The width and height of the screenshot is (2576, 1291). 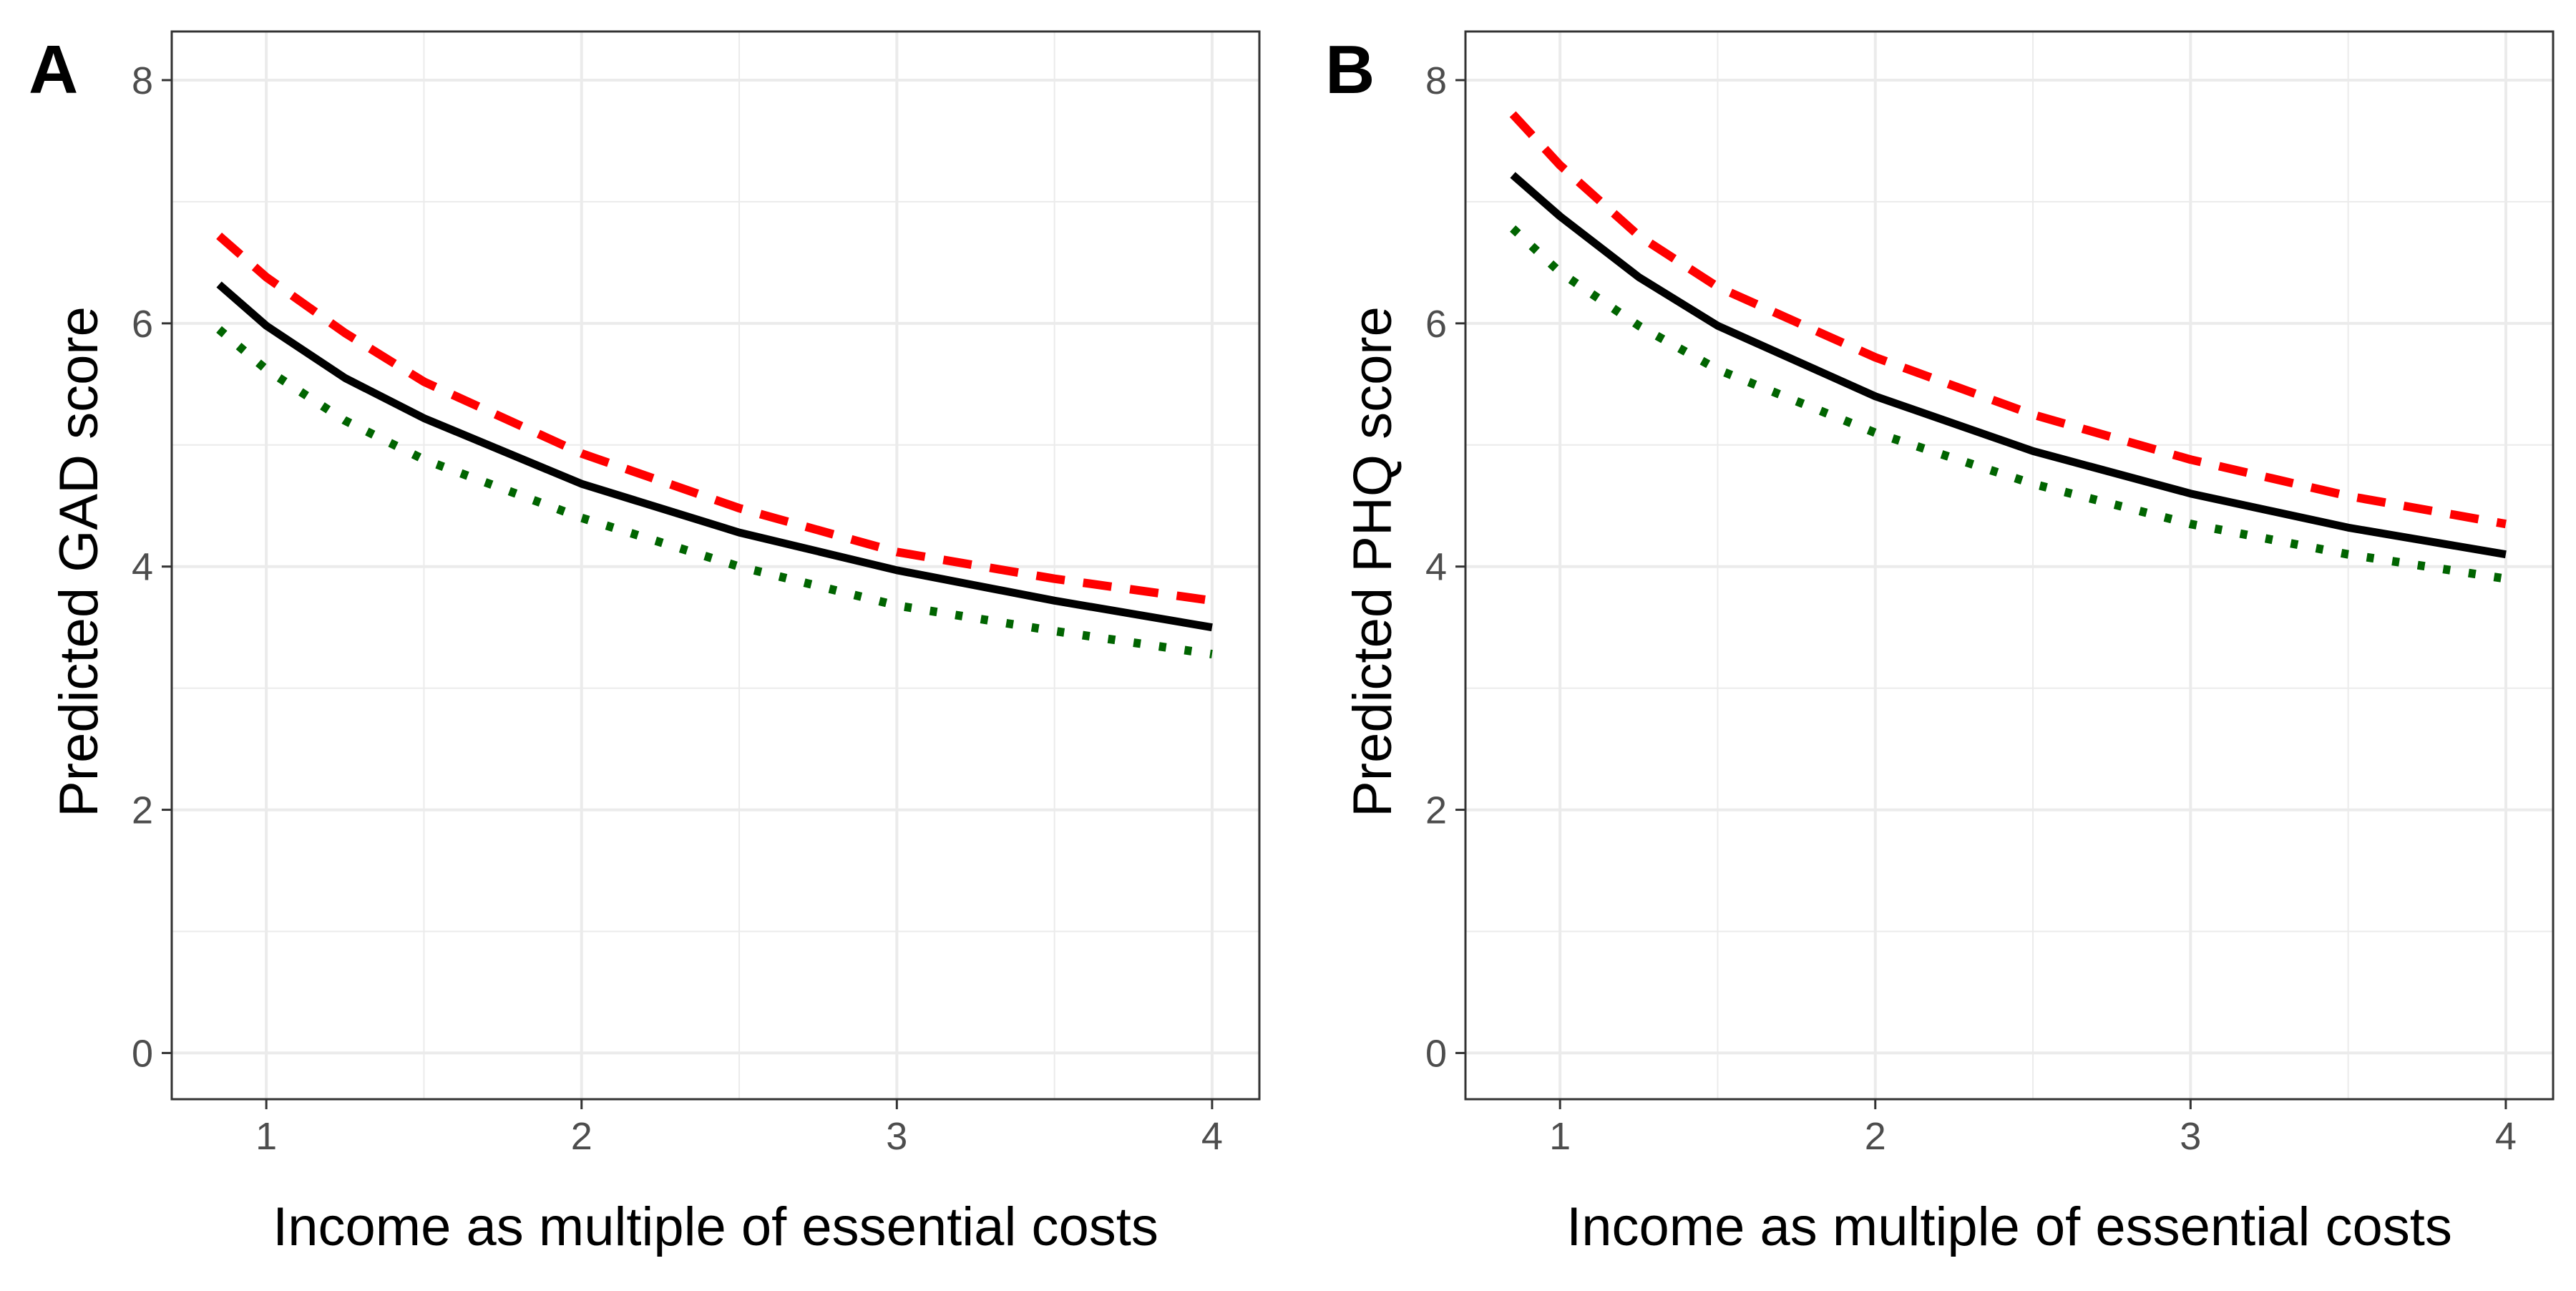 I want to click on y-axis-label-a: Predicted GAD score, so click(x=79, y=561).